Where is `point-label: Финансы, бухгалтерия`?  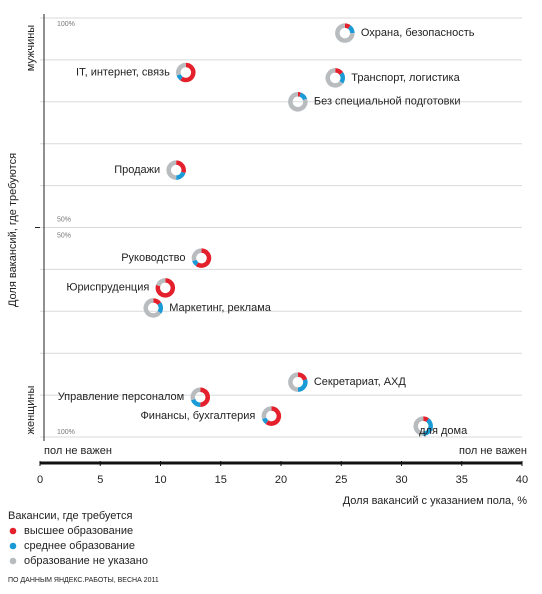 point-label: Финансы, бухгалтерия is located at coordinates (197, 416).